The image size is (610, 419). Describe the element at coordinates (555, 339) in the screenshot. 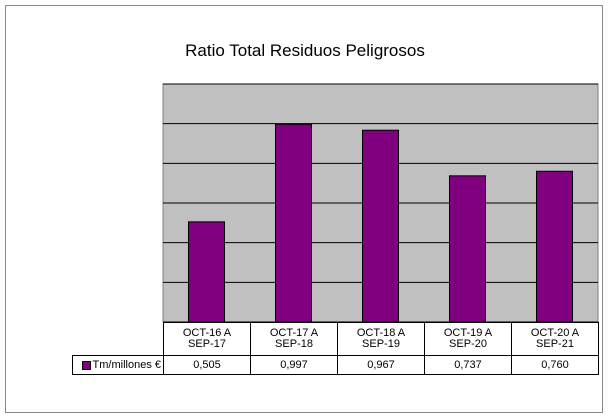

I see `x-tick-label: OCT-20 A SEP-21` at that location.